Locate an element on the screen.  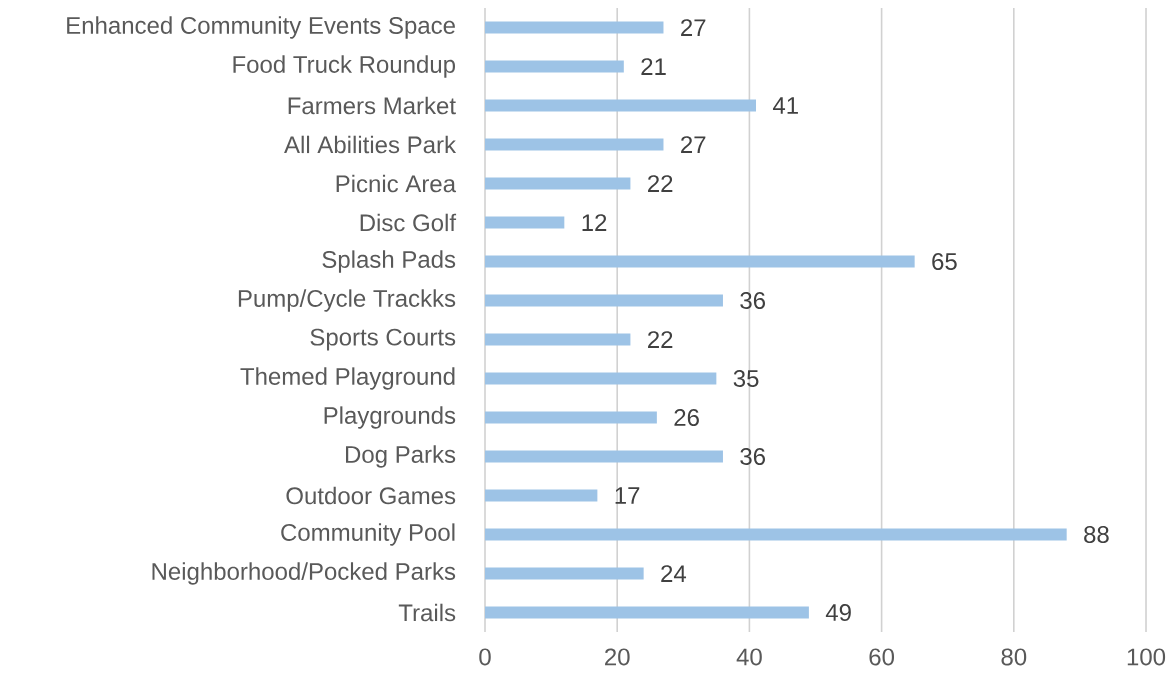
x-tick-label: 80 is located at coordinates (1014, 657).